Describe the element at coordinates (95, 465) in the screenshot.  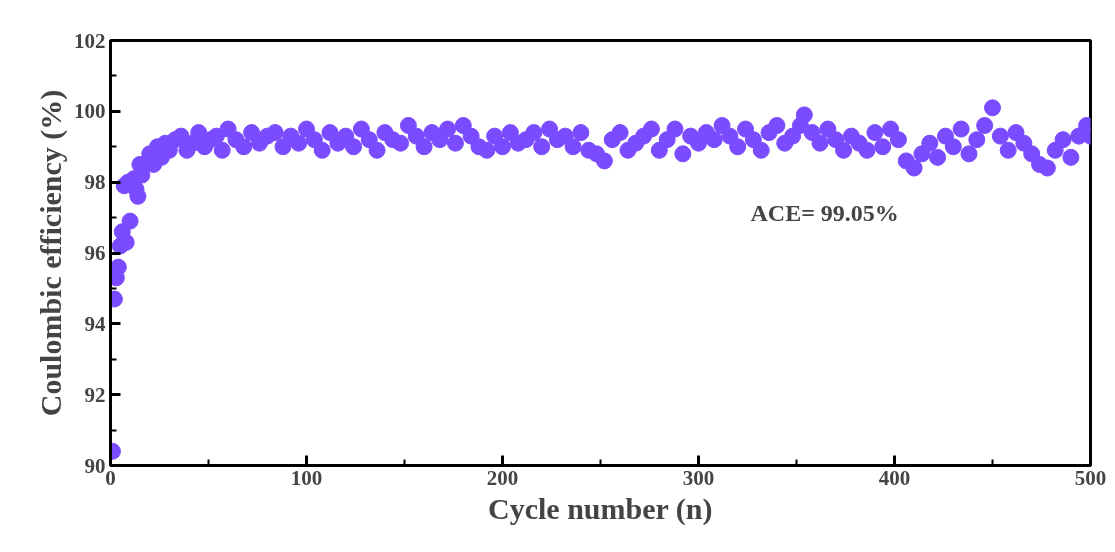
I see `y-tick-label: 90` at that location.